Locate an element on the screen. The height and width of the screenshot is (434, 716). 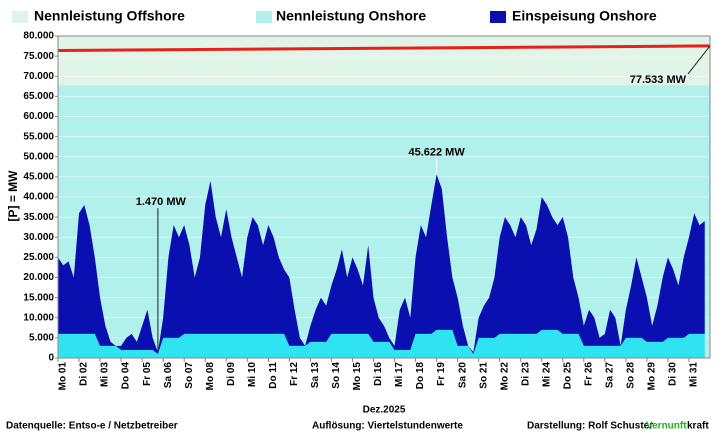
y-tick-label: 65.000 is located at coordinates (38, 96).